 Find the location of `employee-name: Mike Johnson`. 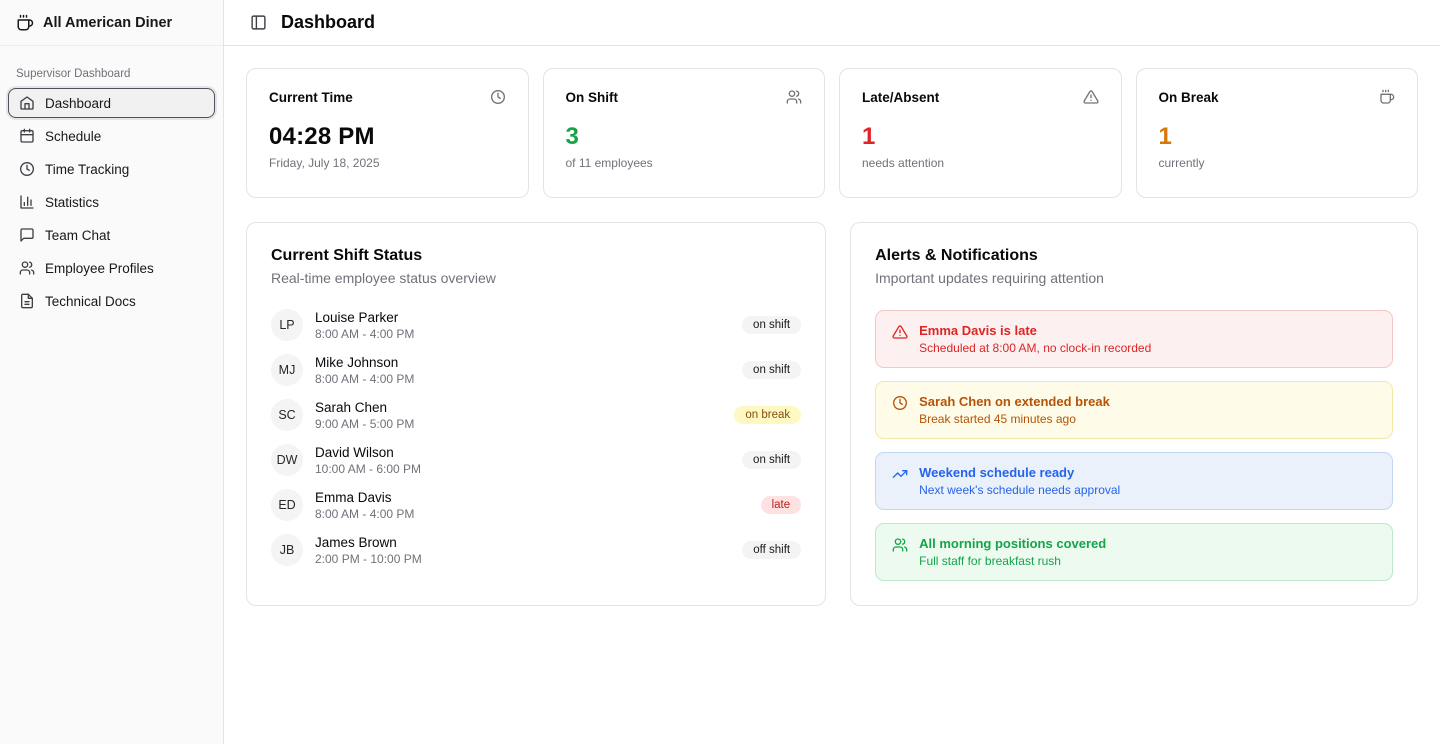

employee-name: Mike Johnson is located at coordinates (357, 362).